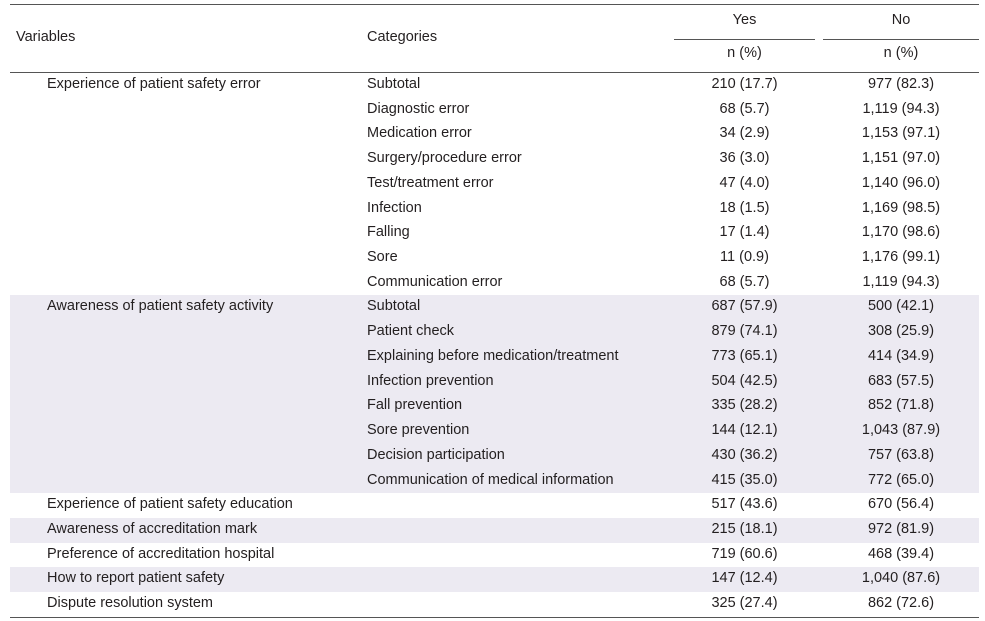 This screenshot has width=985, height=621. Describe the element at coordinates (130, 603) in the screenshot. I see `variable-cell: Dispute resolution system` at that location.